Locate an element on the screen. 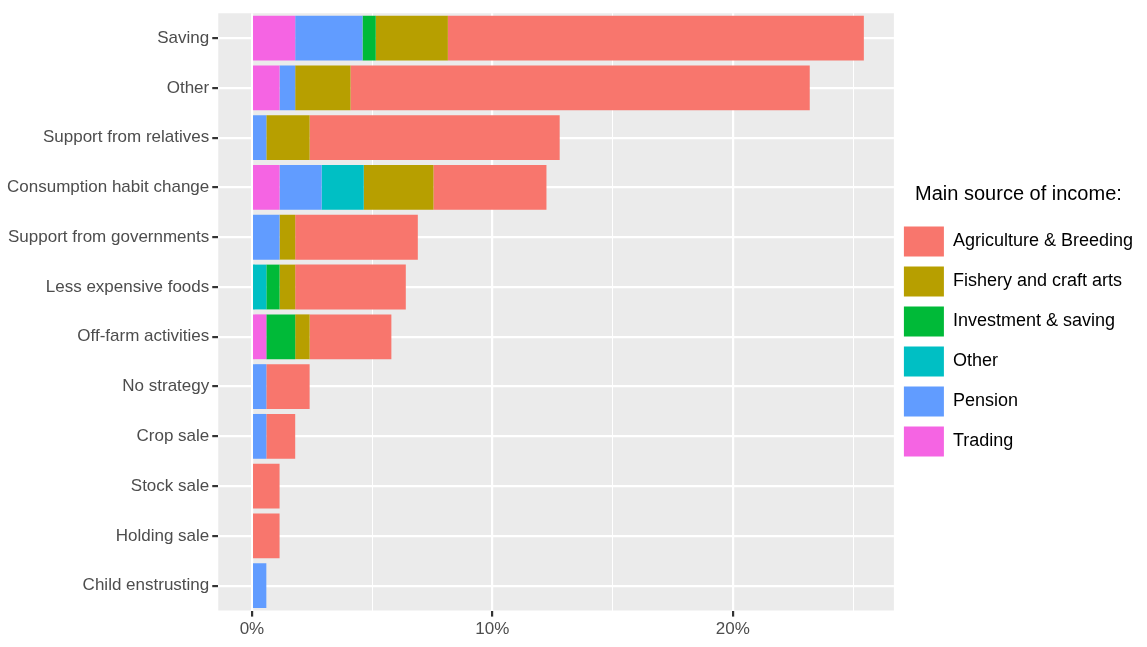  y-tick-label: Support from relatives is located at coordinates (126, 137).